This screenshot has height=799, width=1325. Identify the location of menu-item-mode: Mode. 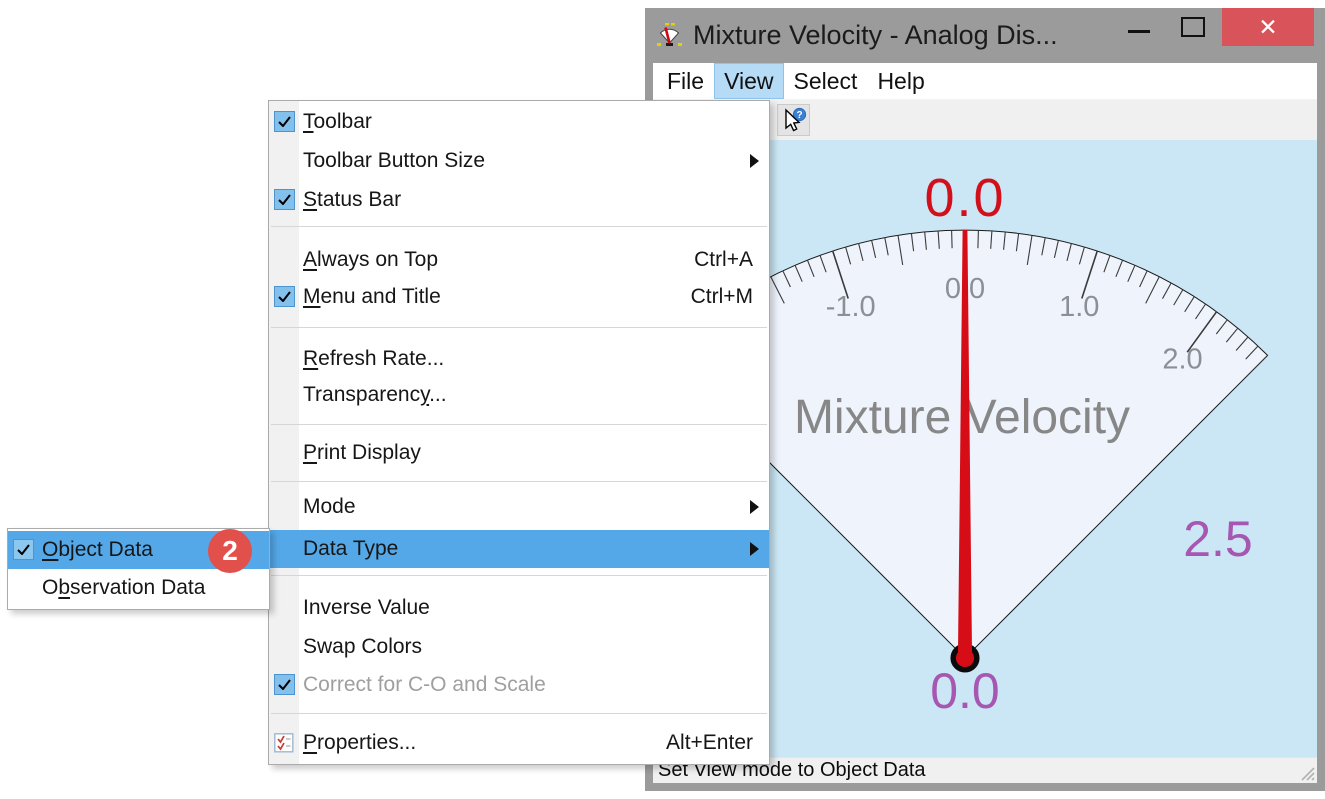
(519, 507).